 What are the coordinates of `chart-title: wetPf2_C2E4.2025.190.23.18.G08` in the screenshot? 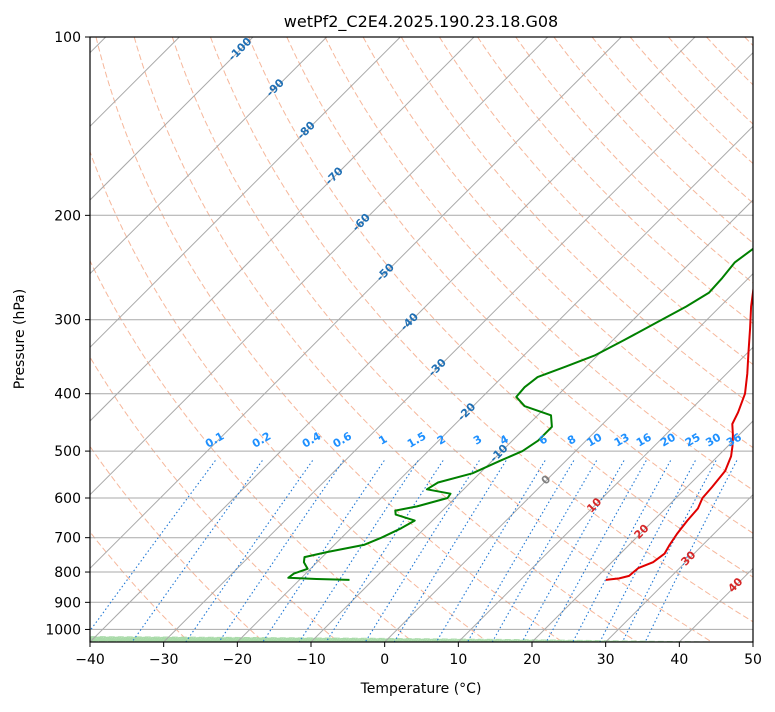 It's located at (421, 22).